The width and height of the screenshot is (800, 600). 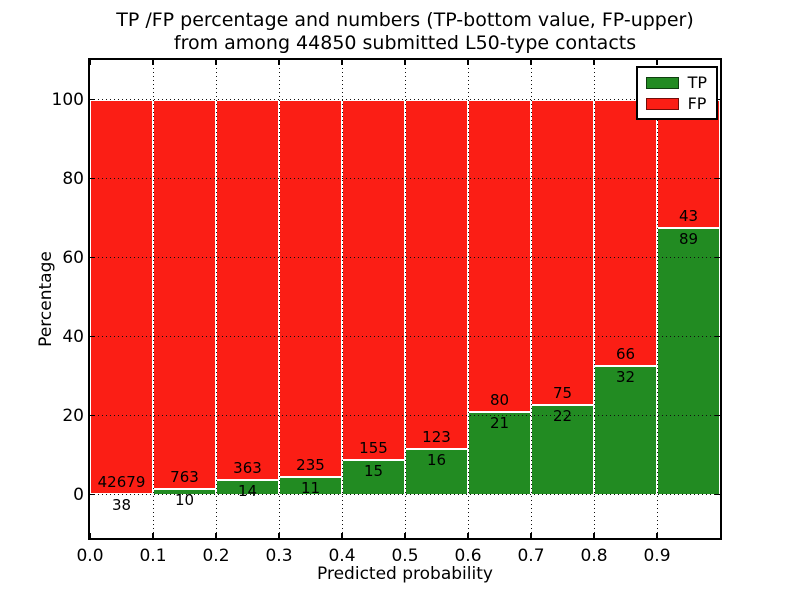 I want to click on legend-label-tp: TP, so click(x=697, y=82).